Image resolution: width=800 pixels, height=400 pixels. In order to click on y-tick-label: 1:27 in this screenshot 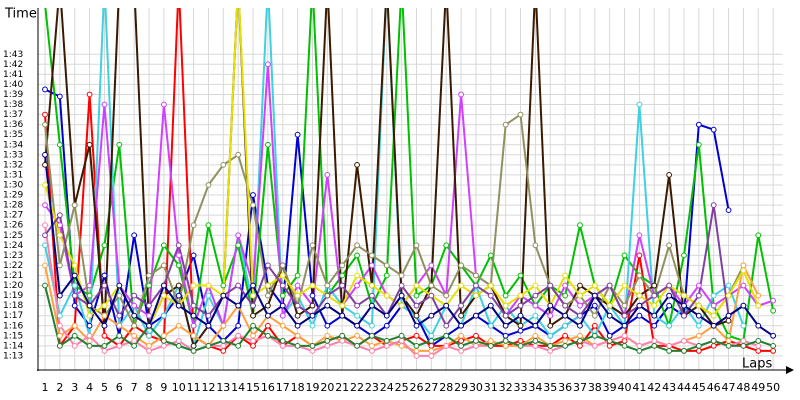, I will do `click(13, 216)`.